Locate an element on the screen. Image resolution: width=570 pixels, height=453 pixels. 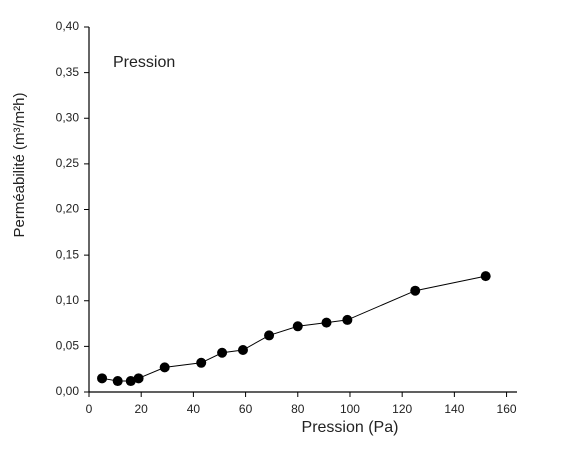
x-tick-label: 0 is located at coordinates (89, 409).